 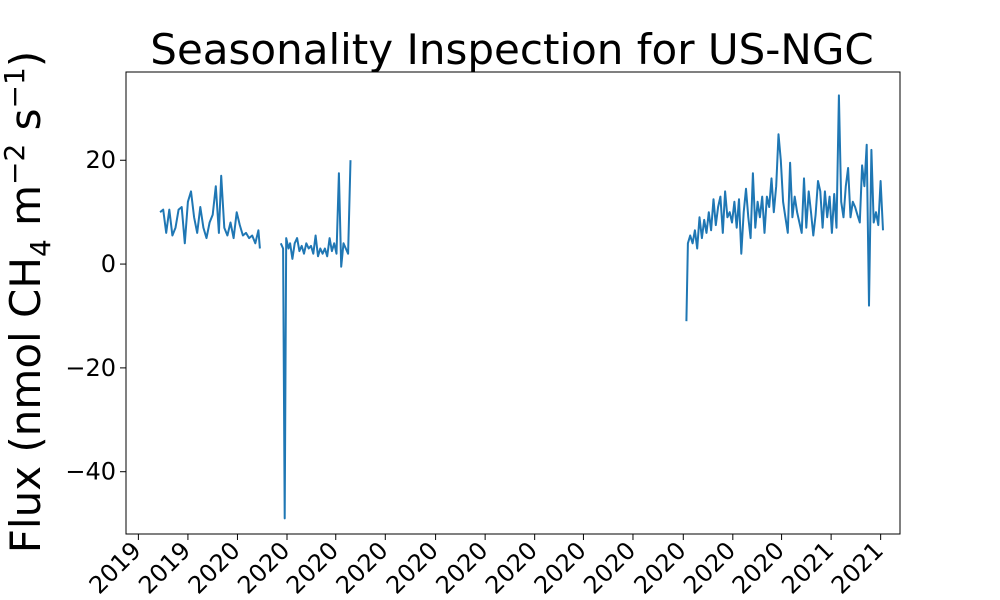 I want to click on y-tick-label: 0, so click(x=108, y=264).